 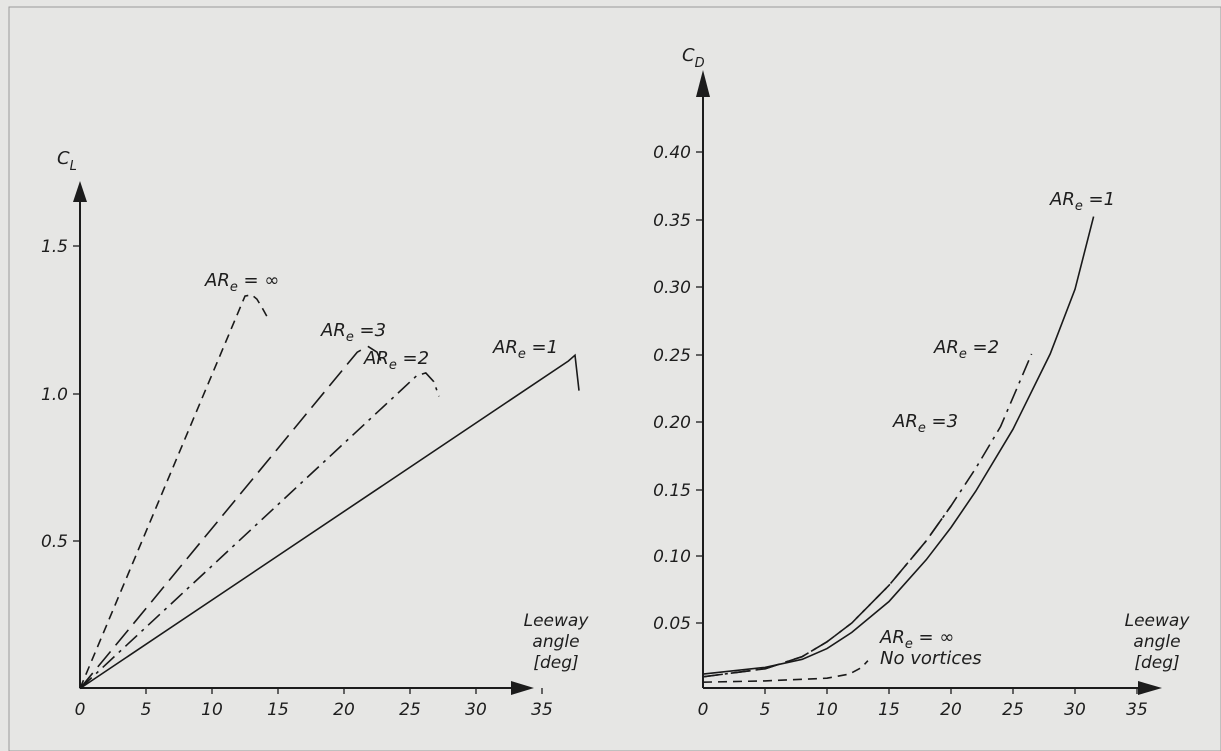 I want to click on lift-x-tick-label: 5, so click(x=146, y=710).